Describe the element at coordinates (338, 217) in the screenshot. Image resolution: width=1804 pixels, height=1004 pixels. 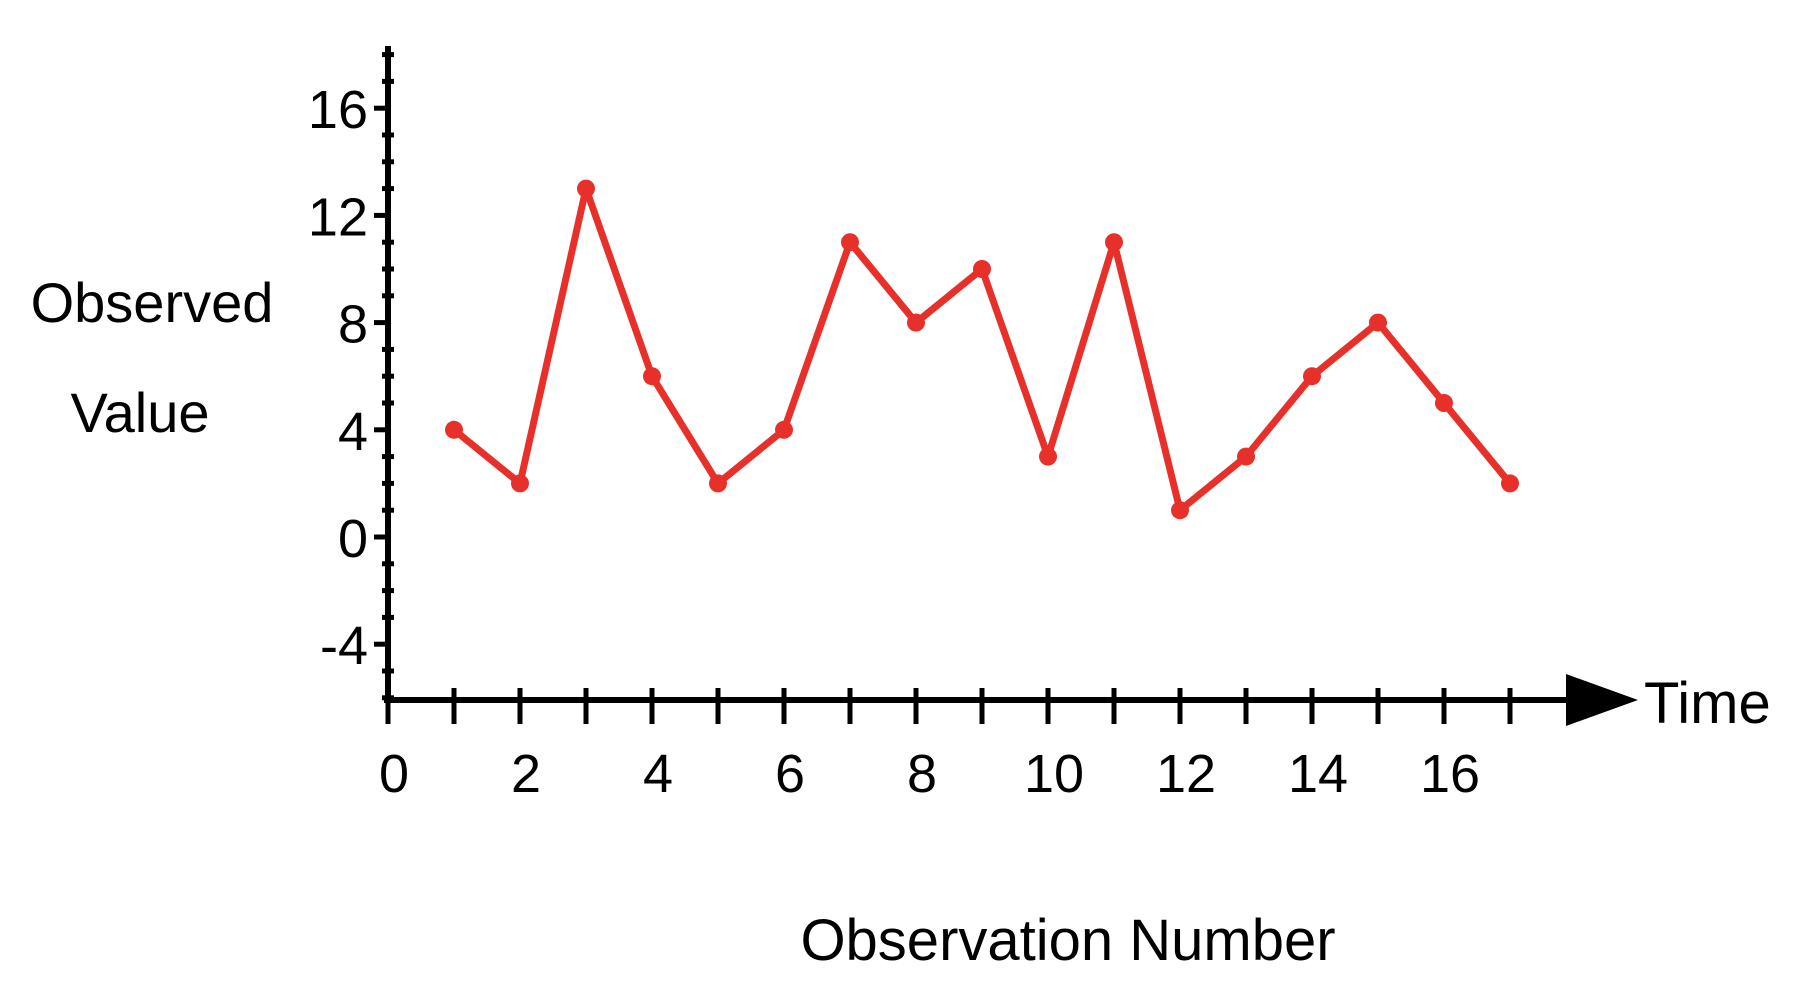
I see `y-tick-label: 12` at that location.